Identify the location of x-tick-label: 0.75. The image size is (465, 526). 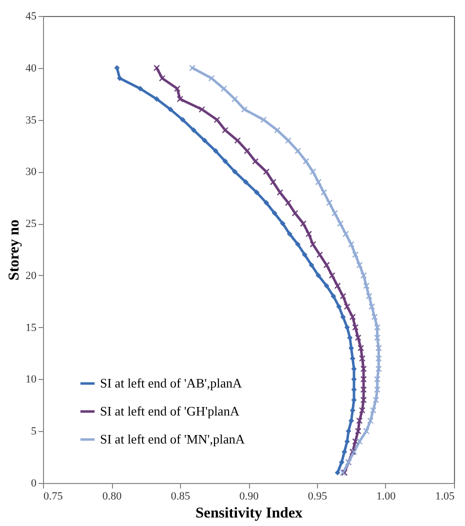
(54, 496).